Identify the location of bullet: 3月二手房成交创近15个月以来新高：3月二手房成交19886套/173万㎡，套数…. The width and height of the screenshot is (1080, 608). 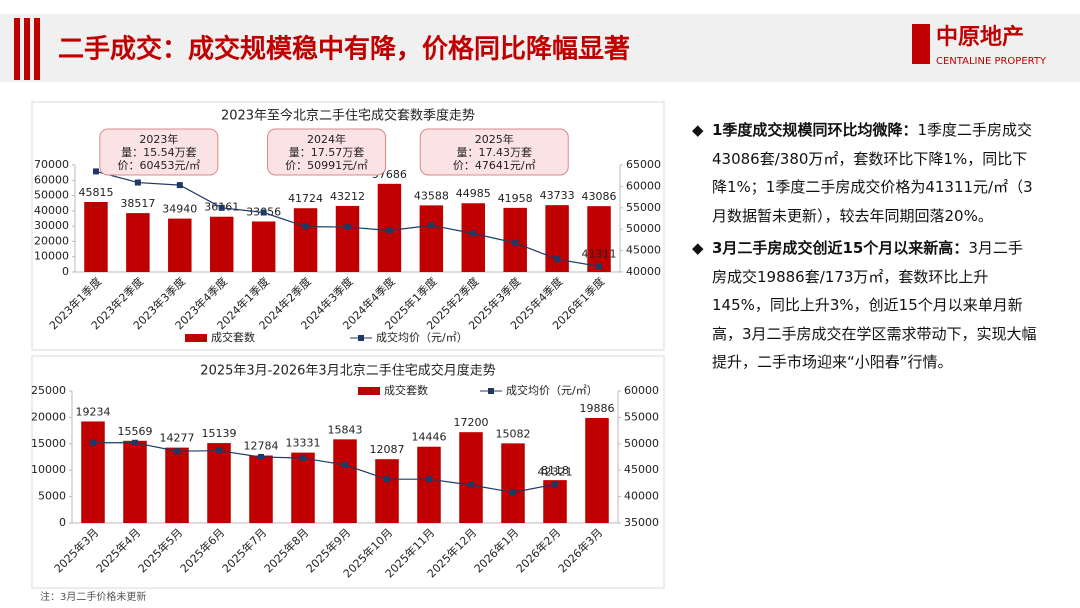
(864, 305).